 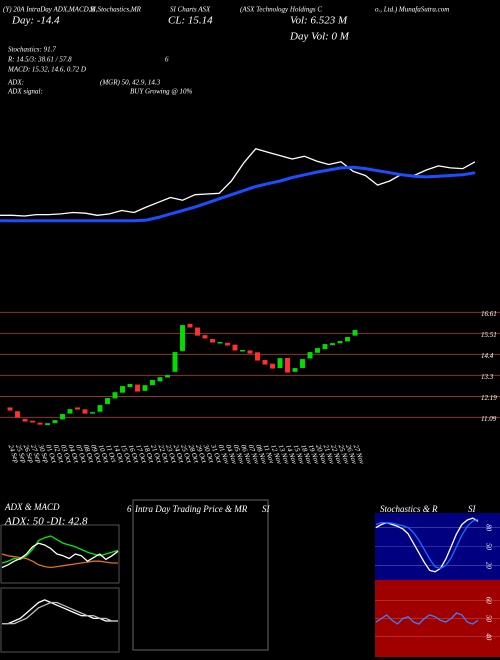 I want to click on y-tick-label: 40, so click(x=488, y=637).